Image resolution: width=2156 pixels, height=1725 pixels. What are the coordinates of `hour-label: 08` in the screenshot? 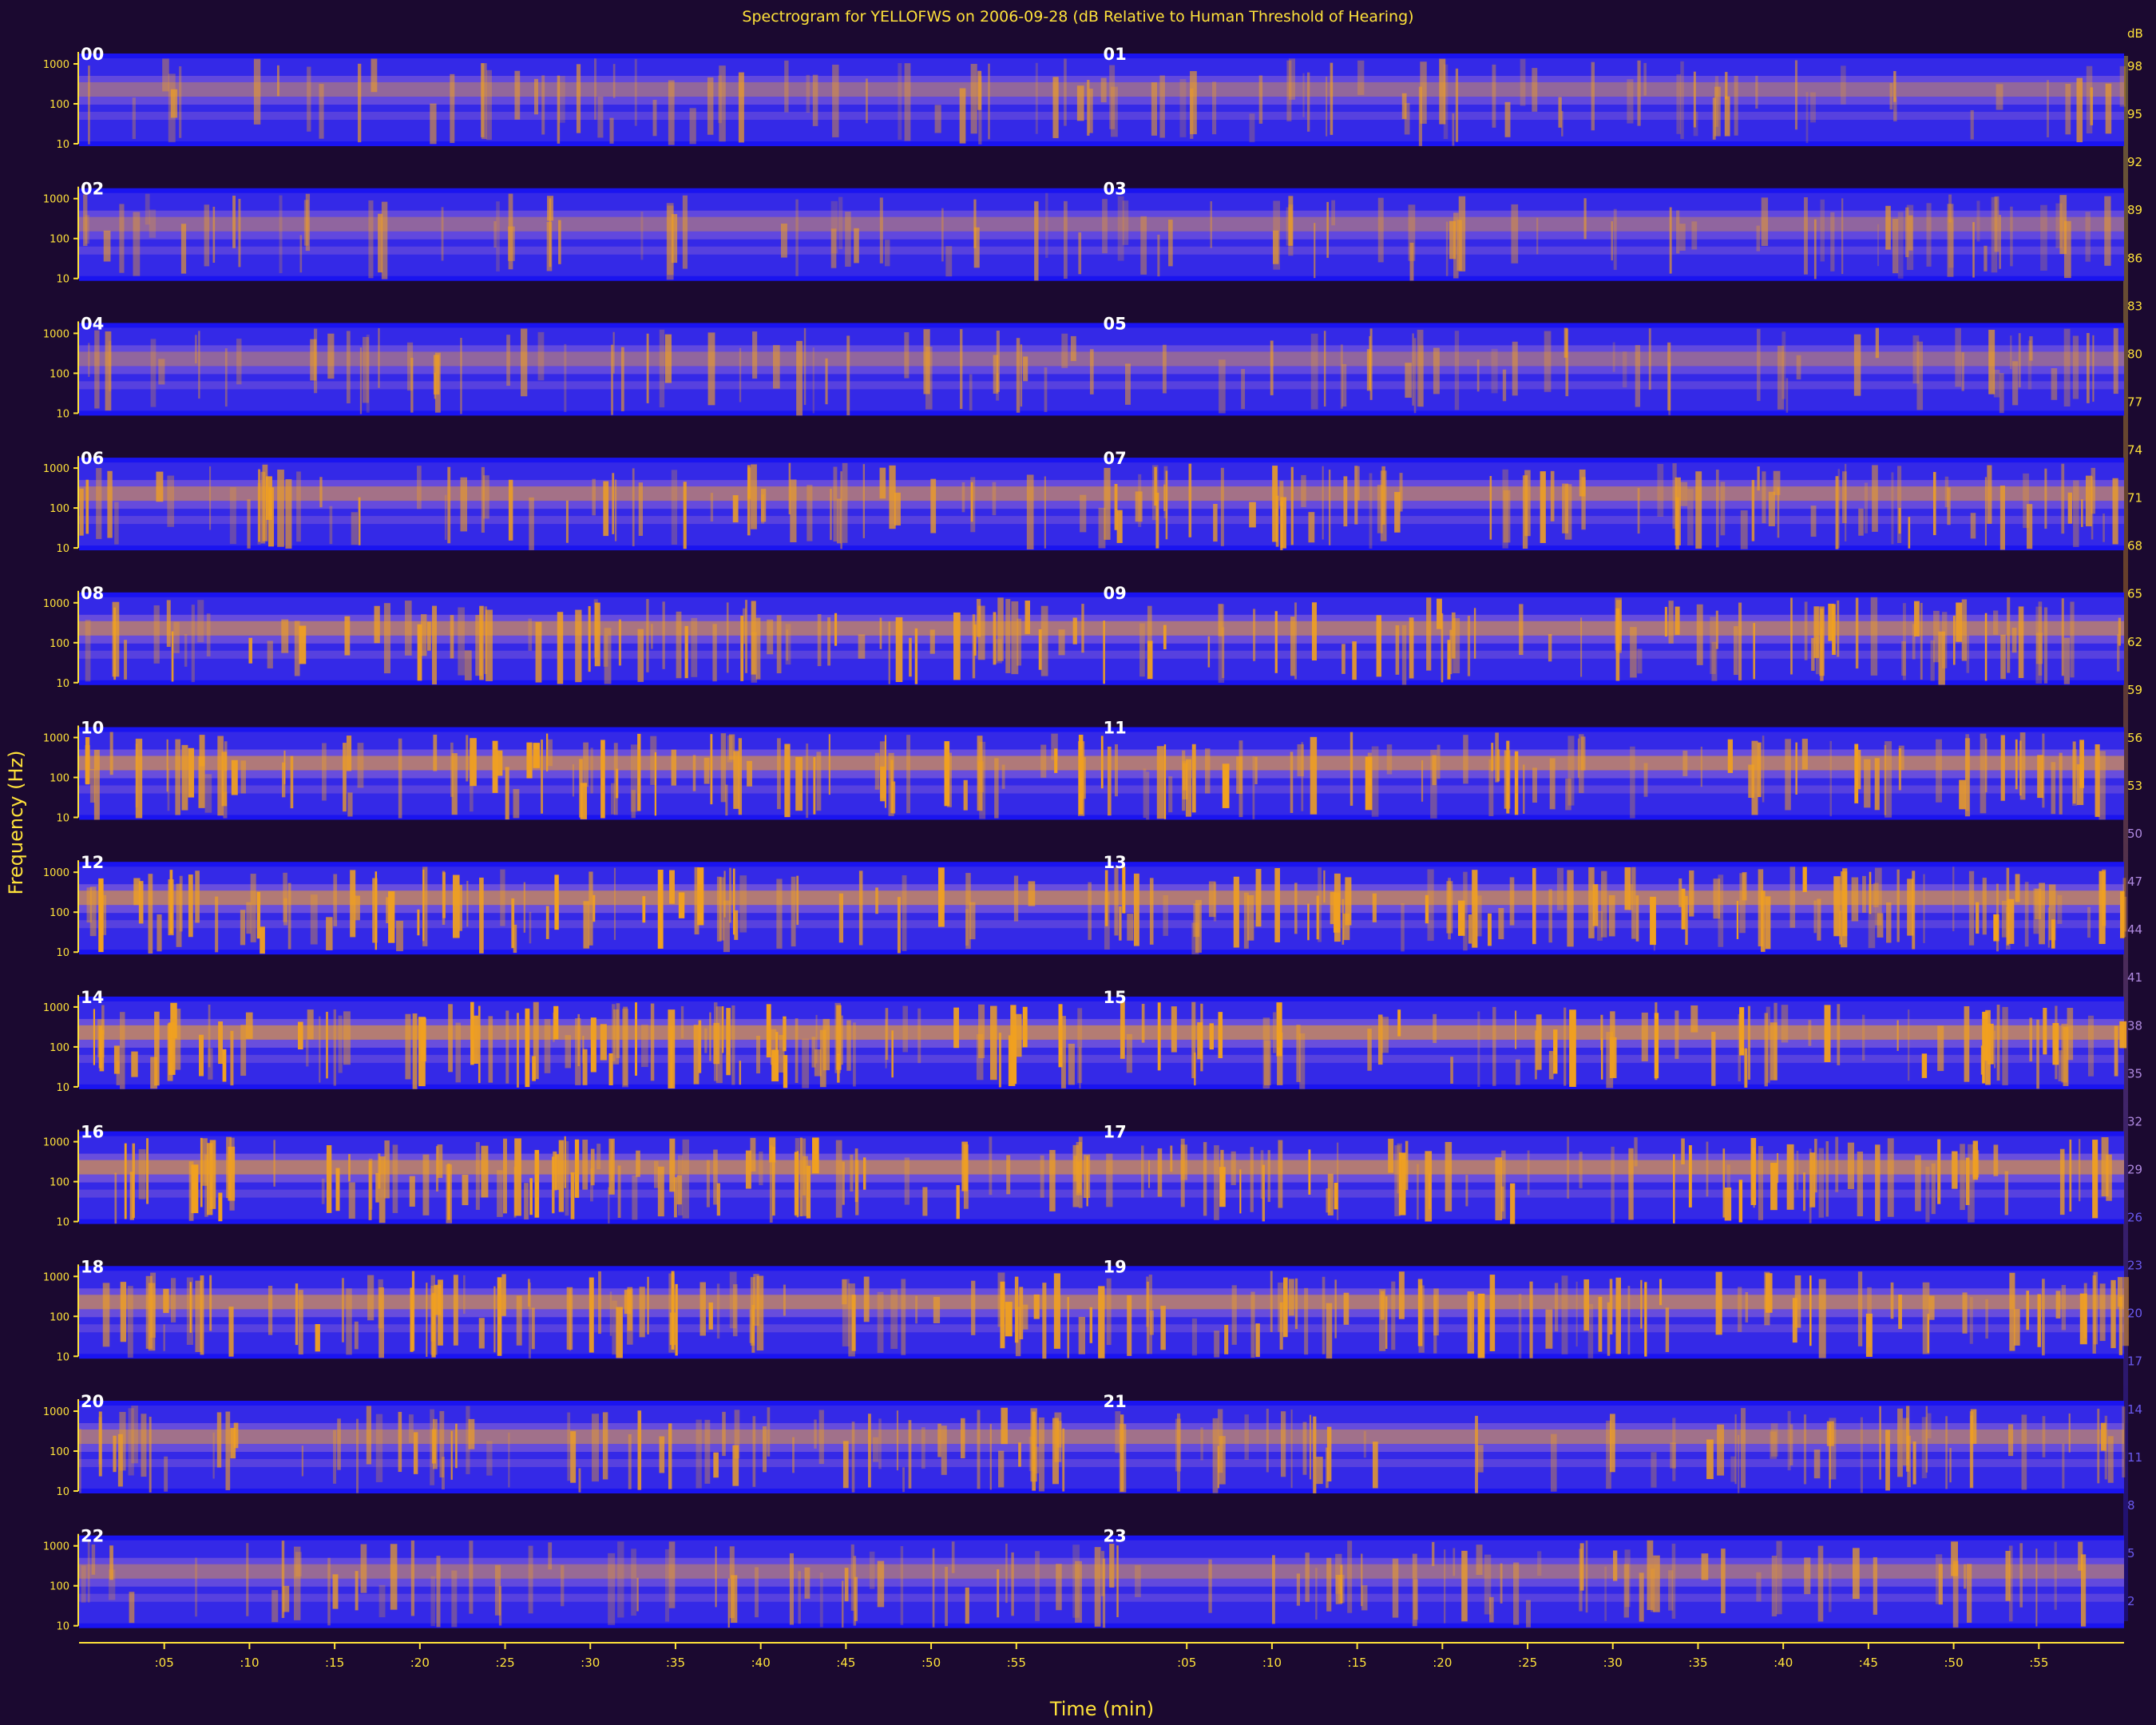 It's located at (92, 594).